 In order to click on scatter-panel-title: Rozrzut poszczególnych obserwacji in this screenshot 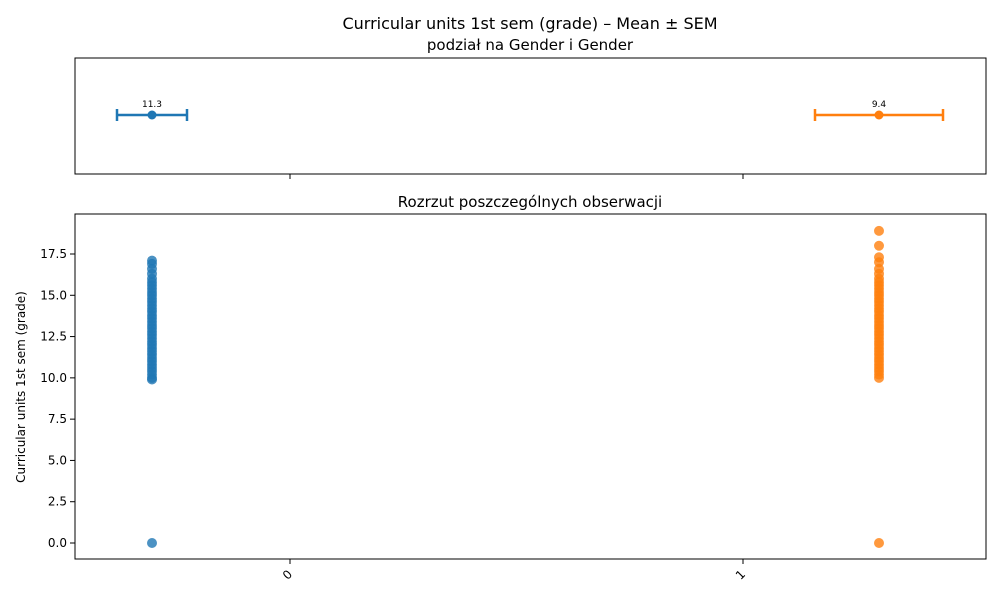, I will do `click(530, 202)`.